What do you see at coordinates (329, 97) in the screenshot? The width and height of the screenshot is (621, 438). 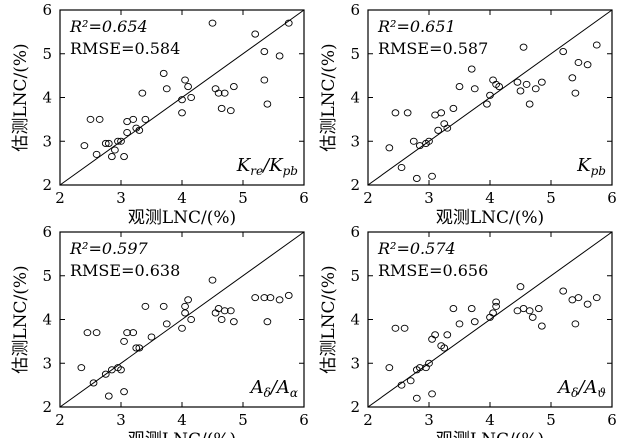 I see `y-axis-label: 估测LNC/(%)` at bounding box center [329, 97].